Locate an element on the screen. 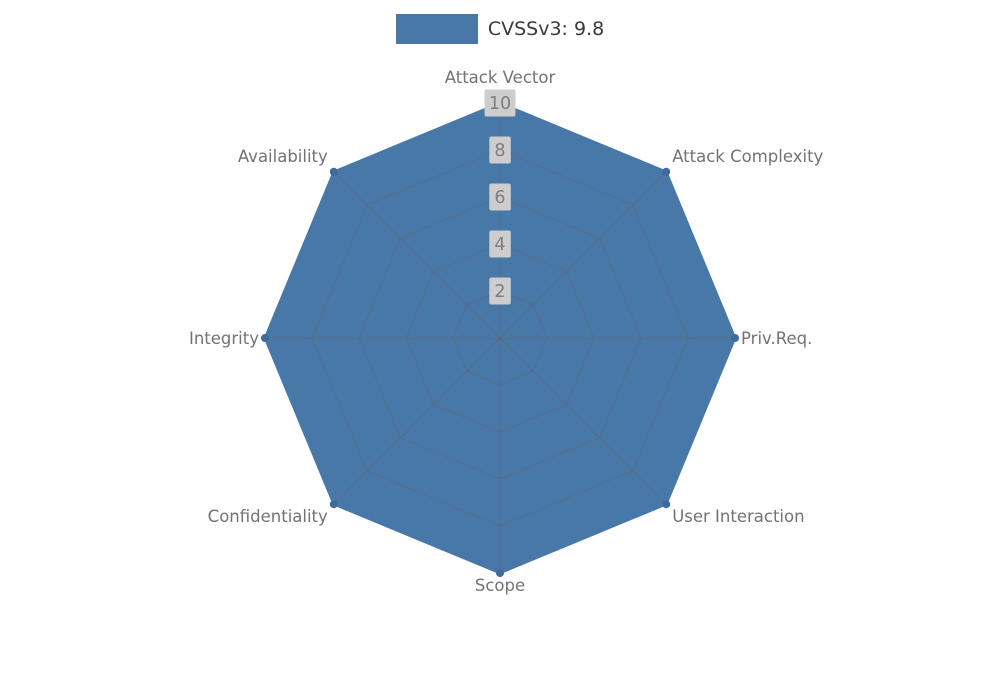 The width and height of the screenshot is (1000, 700). axis-label: Availability is located at coordinates (283, 156).